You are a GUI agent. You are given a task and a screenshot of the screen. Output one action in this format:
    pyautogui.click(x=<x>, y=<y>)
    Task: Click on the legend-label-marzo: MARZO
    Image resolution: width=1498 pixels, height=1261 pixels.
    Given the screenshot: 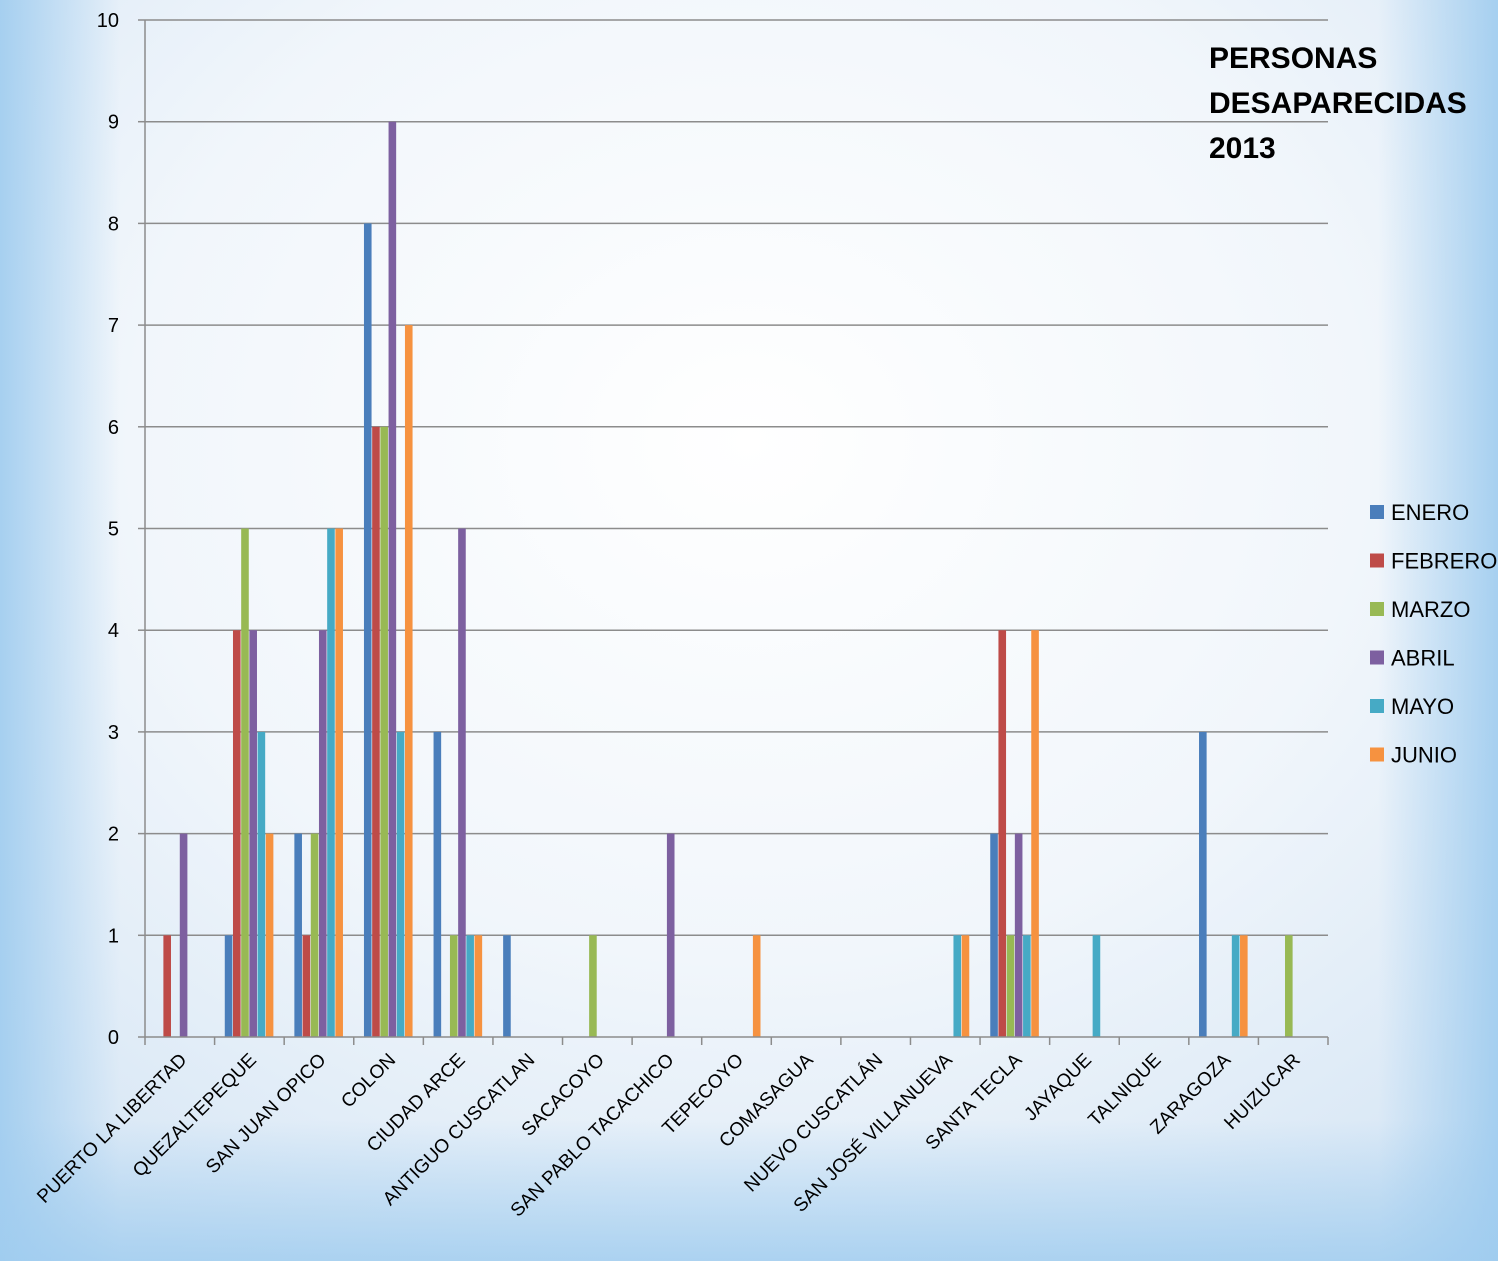 What is the action you would take?
    pyautogui.click(x=1430, y=609)
    